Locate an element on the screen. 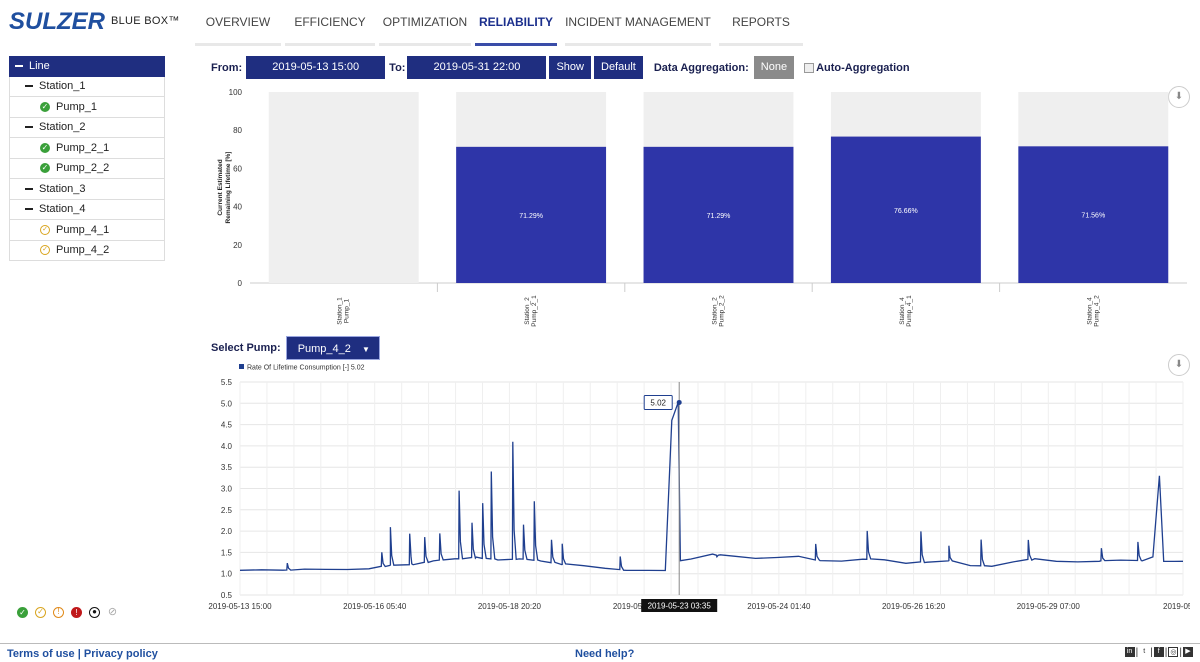 The image size is (1200, 662). tree-item-pump-4-1: ✓ Pump_4_1 is located at coordinates (87, 230).